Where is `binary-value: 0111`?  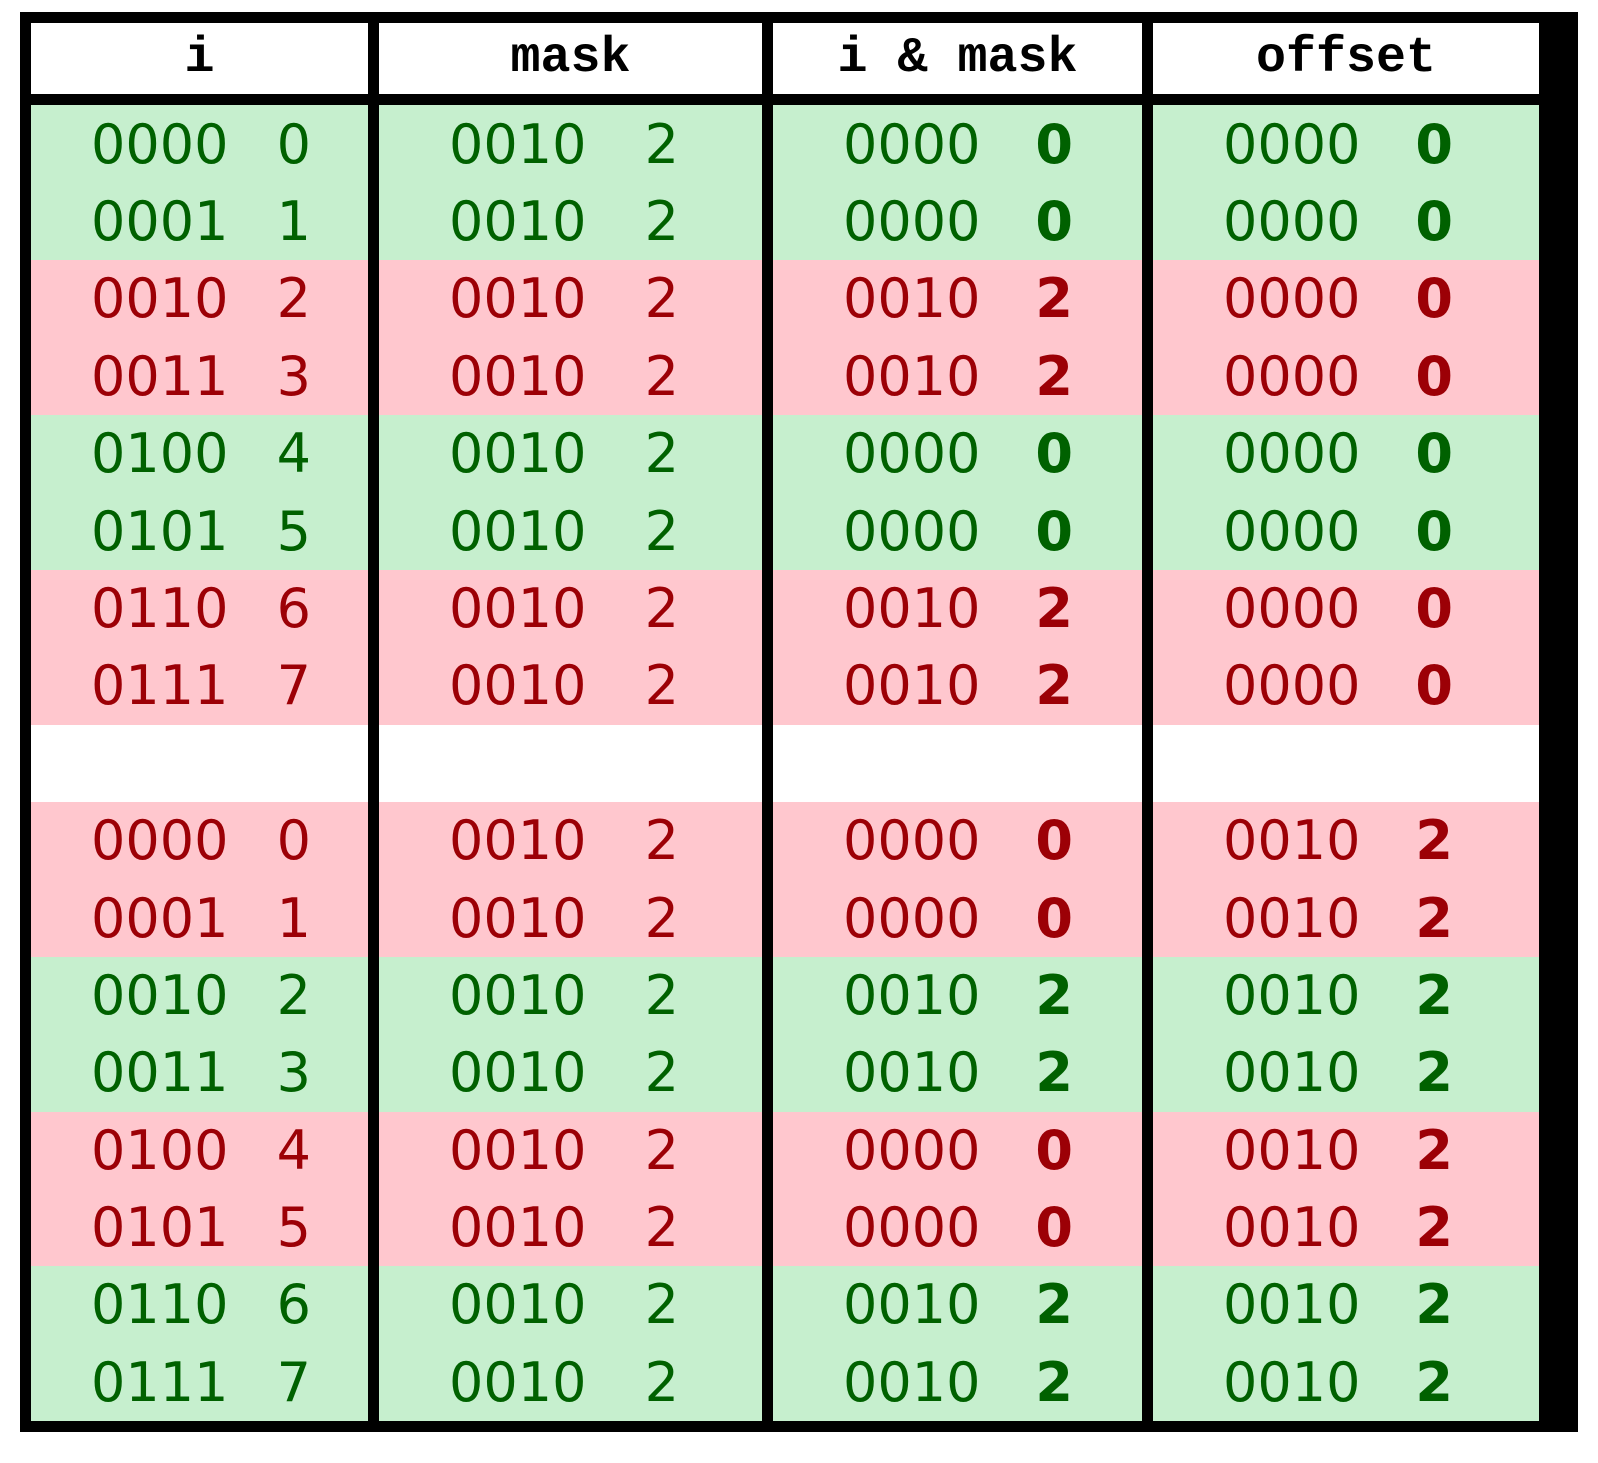 binary-value: 0111 is located at coordinates (160, 1382).